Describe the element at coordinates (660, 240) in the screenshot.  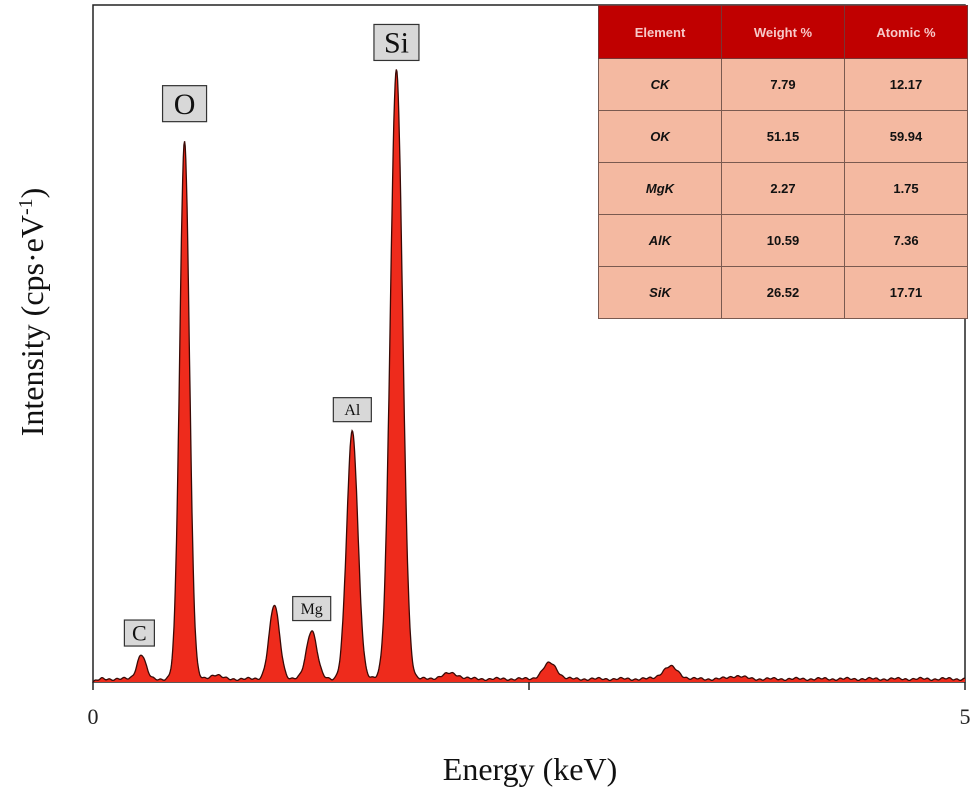
I see `cell-element: AlK` at that location.